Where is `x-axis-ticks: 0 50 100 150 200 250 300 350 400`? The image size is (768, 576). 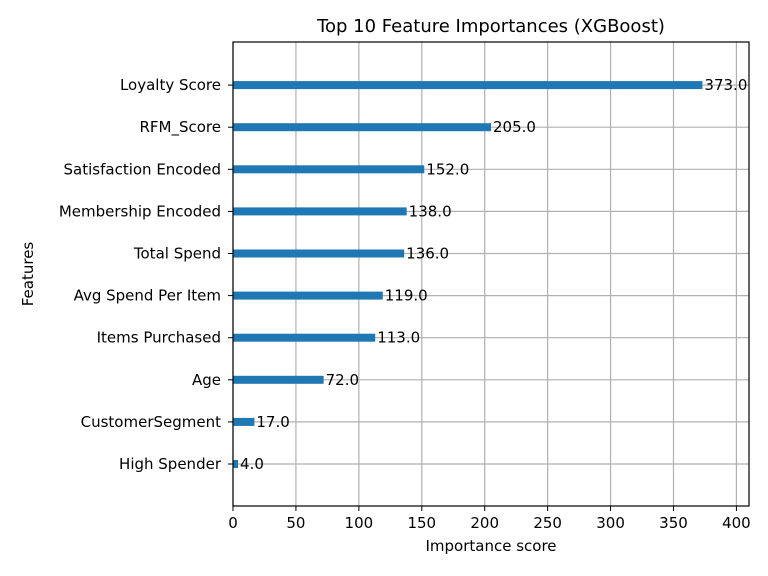 x-axis-ticks: 0 50 100 150 200 250 300 350 400 is located at coordinates (489, 519).